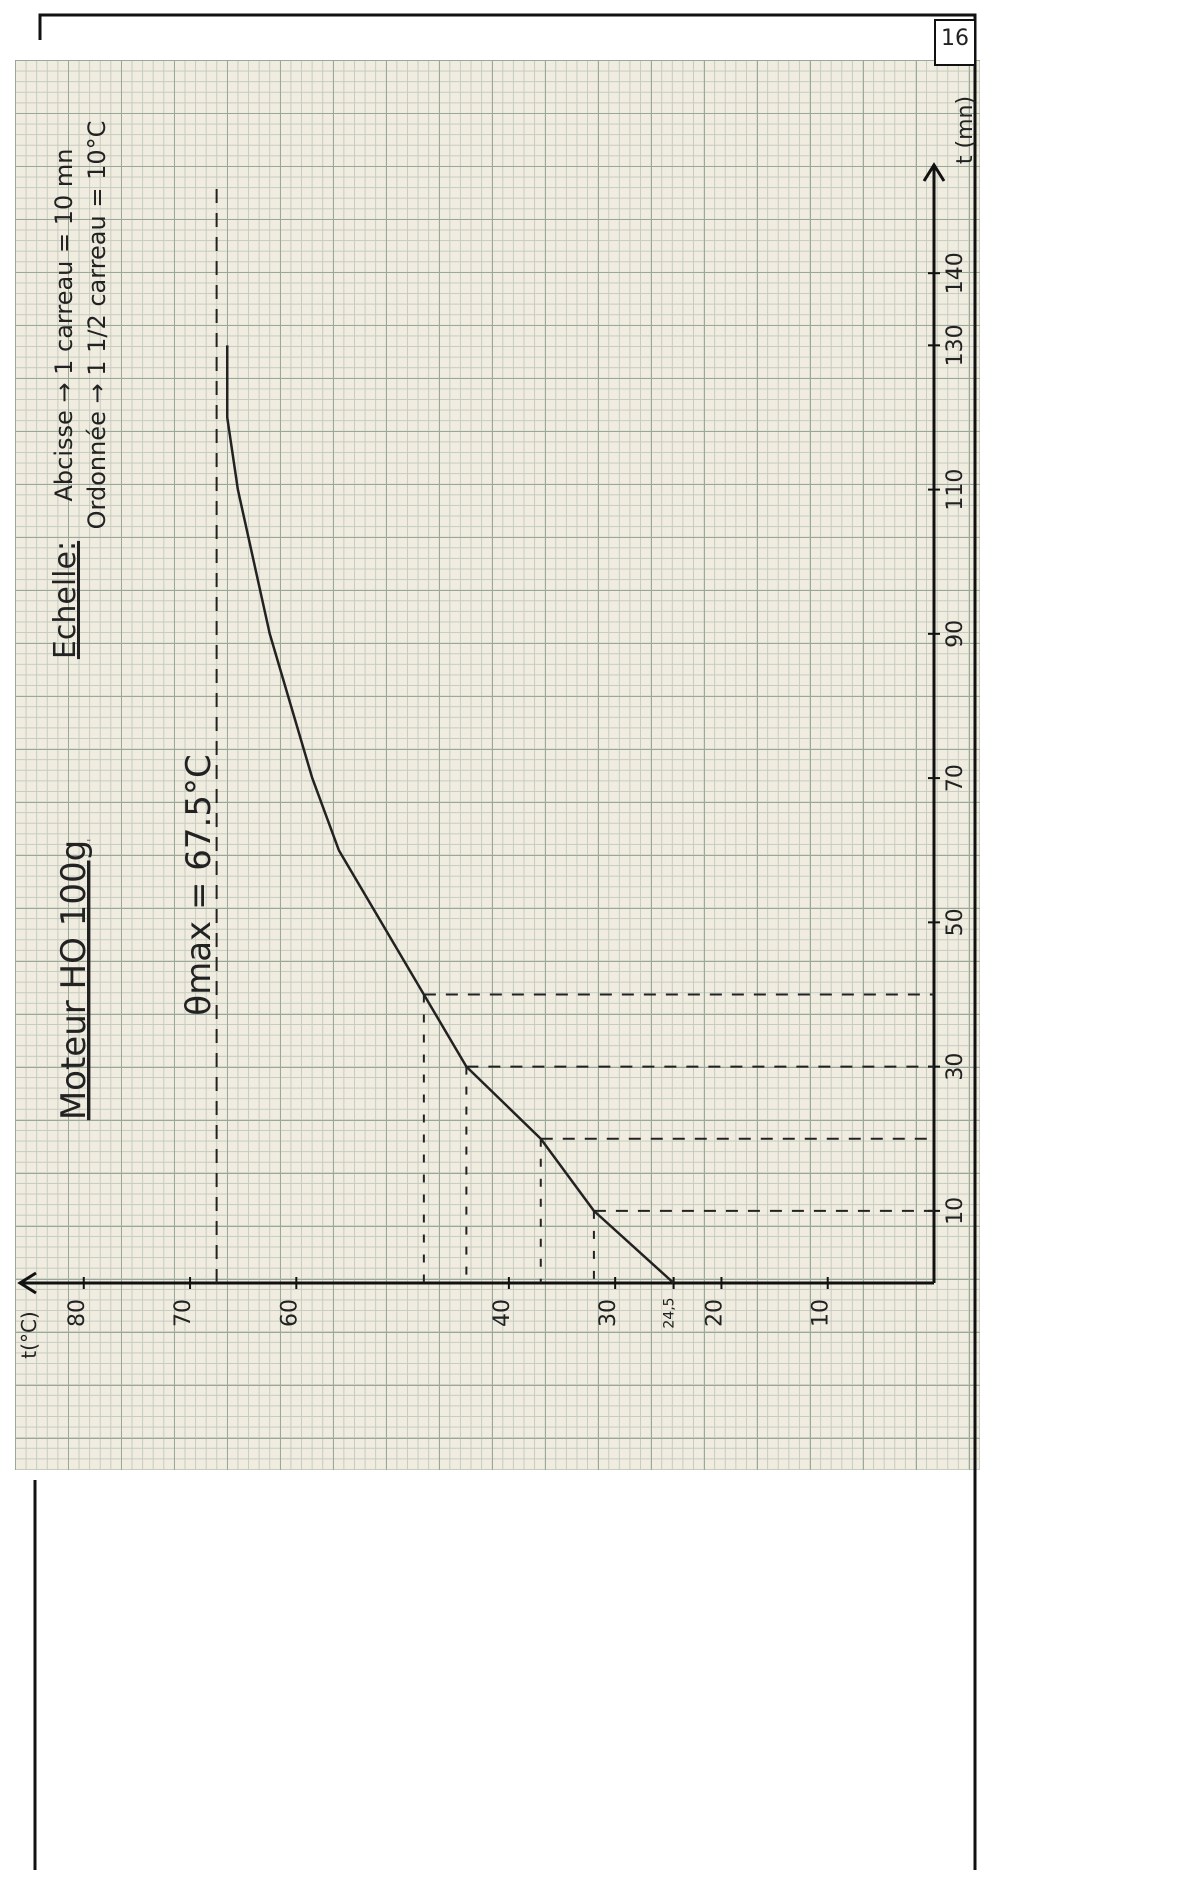 The height and width of the screenshot is (1884, 1183). I want to click on y-tick-label: 40, so click(502, 1313).